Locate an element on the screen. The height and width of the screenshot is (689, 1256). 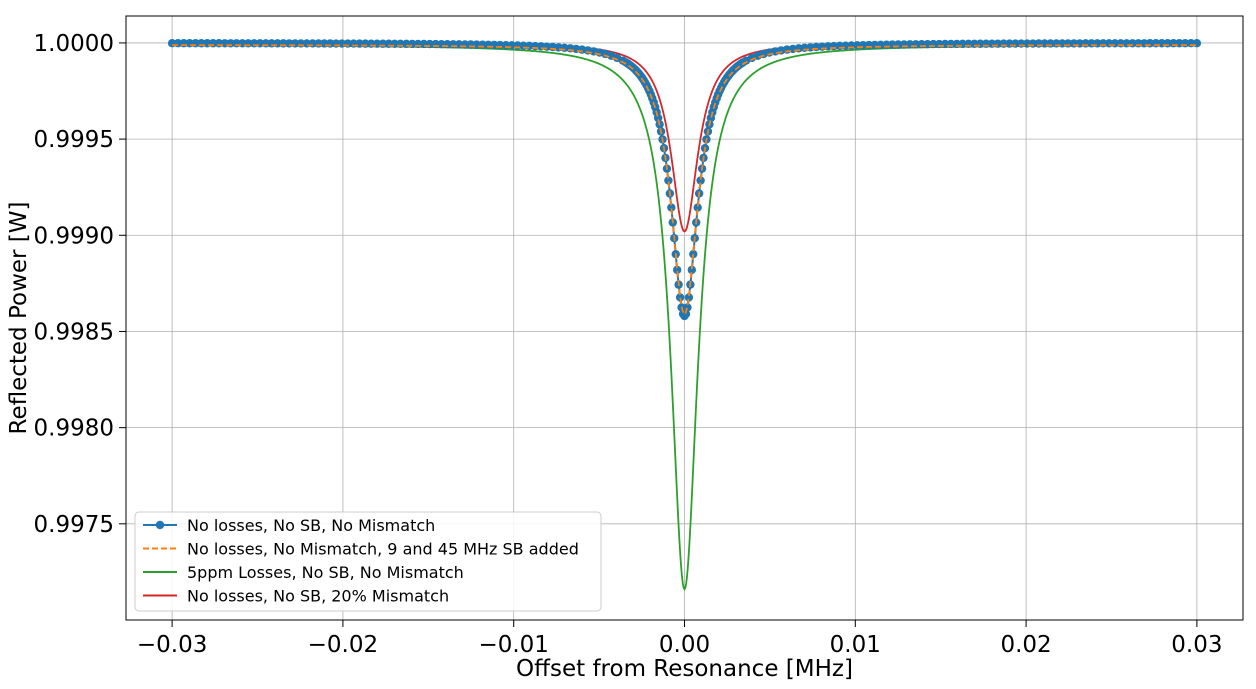
y-tick-label: 0.9975 is located at coordinates (74, 525).